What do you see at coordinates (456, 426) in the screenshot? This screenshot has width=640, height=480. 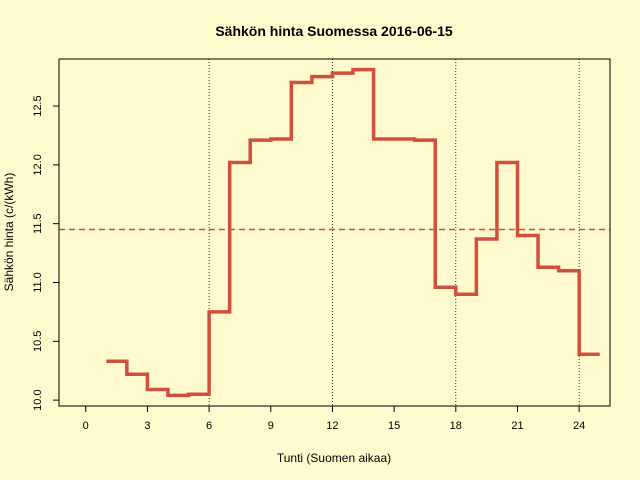 I see `x-tick-label-18: 18` at bounding box center [456, 426].